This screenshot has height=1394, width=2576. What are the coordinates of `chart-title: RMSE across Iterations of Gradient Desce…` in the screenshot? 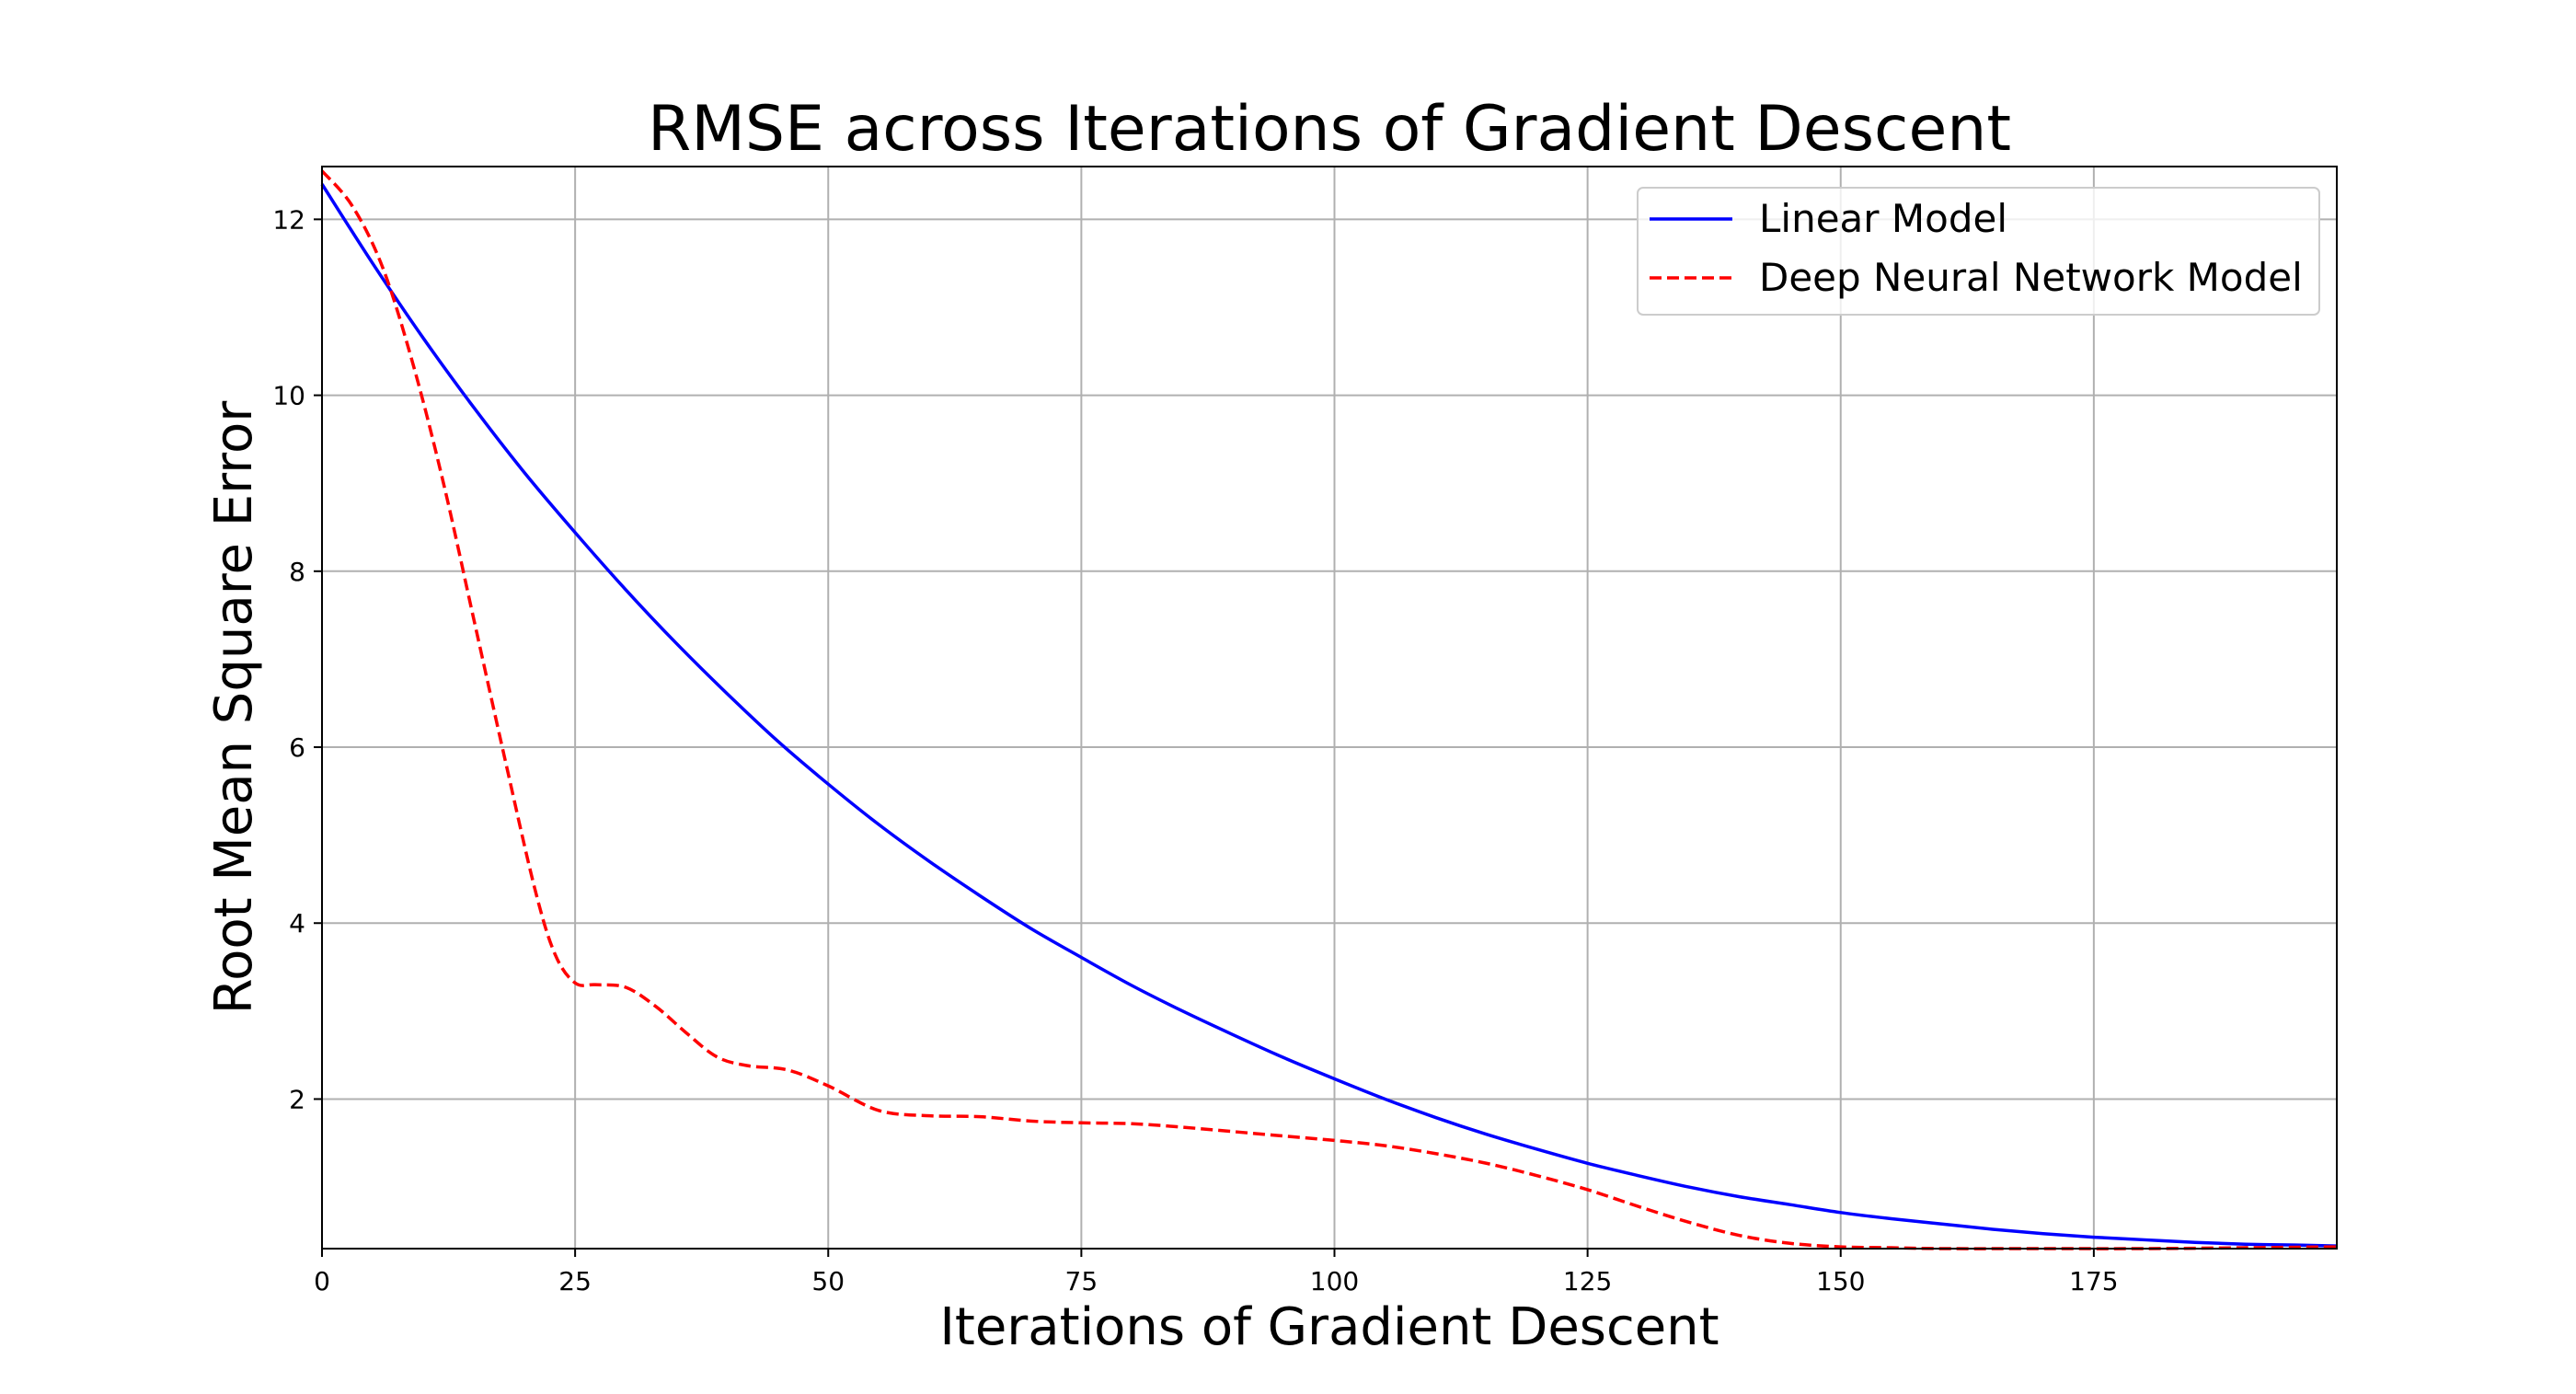 It's located at (1329, 129).